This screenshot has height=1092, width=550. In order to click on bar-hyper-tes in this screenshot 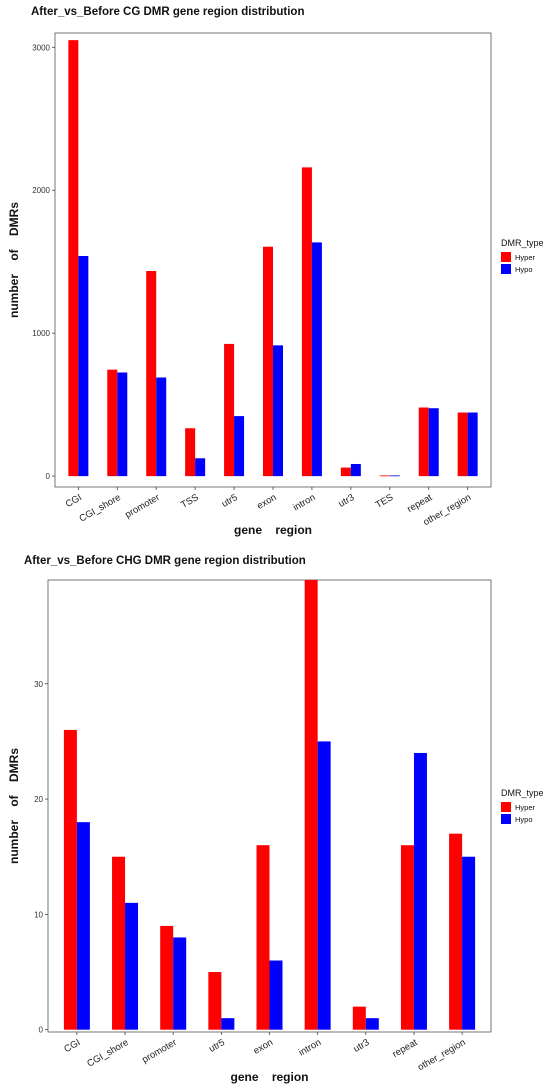, I will do `click(384, 476)`.